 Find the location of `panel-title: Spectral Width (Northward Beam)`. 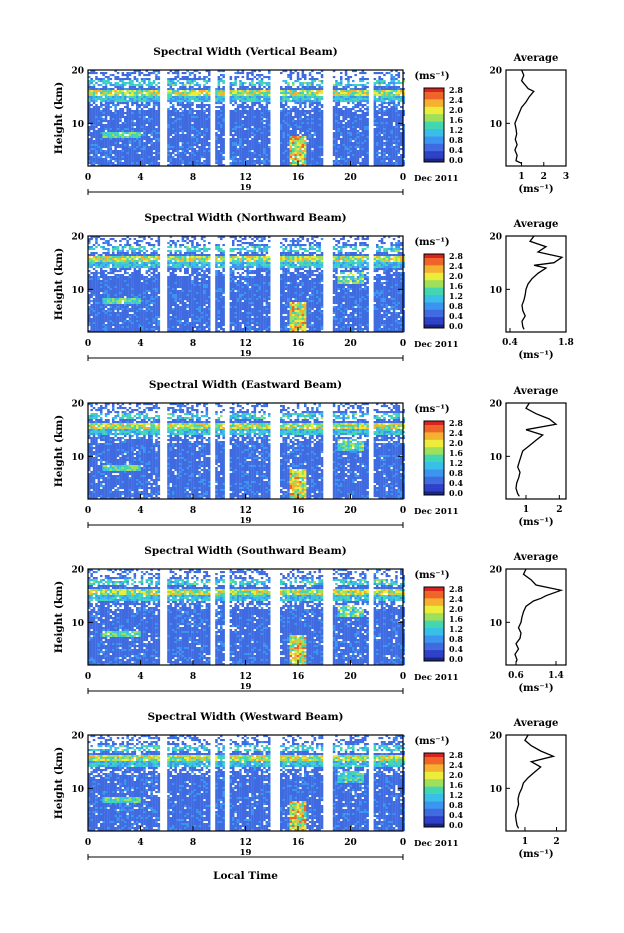

panel-title: Spectral Width (Northward Beam) is located at coordinates (245, 218).